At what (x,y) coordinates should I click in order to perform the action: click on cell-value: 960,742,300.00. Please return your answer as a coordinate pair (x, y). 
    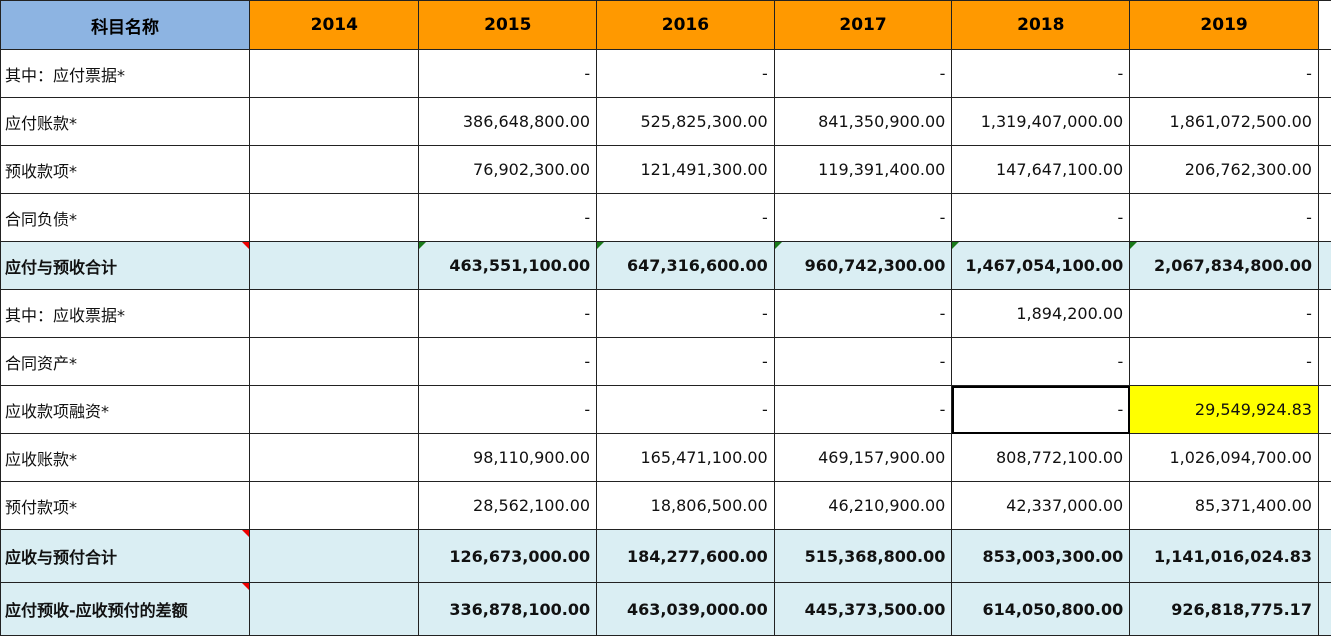
    Looking at the image, I should click on (863, 266).